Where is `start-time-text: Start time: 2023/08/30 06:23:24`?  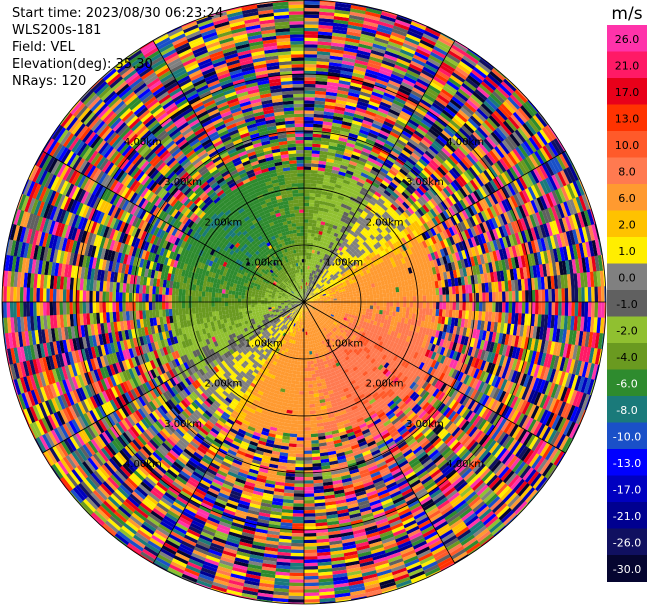 start-time-text: Start time: 2023/08/30 06:23:24 is located at coordinates (118, 13).